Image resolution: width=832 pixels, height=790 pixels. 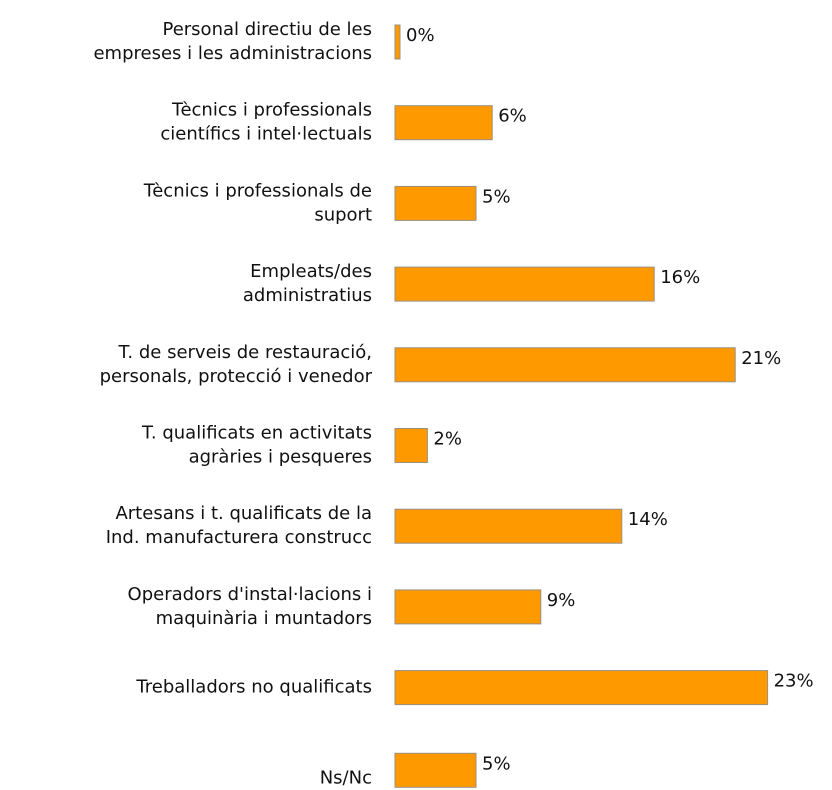 What do you see at coordinates (447, 439) in the screenshot?
I see `value-label: 2%` at bounding box center [447, 439].